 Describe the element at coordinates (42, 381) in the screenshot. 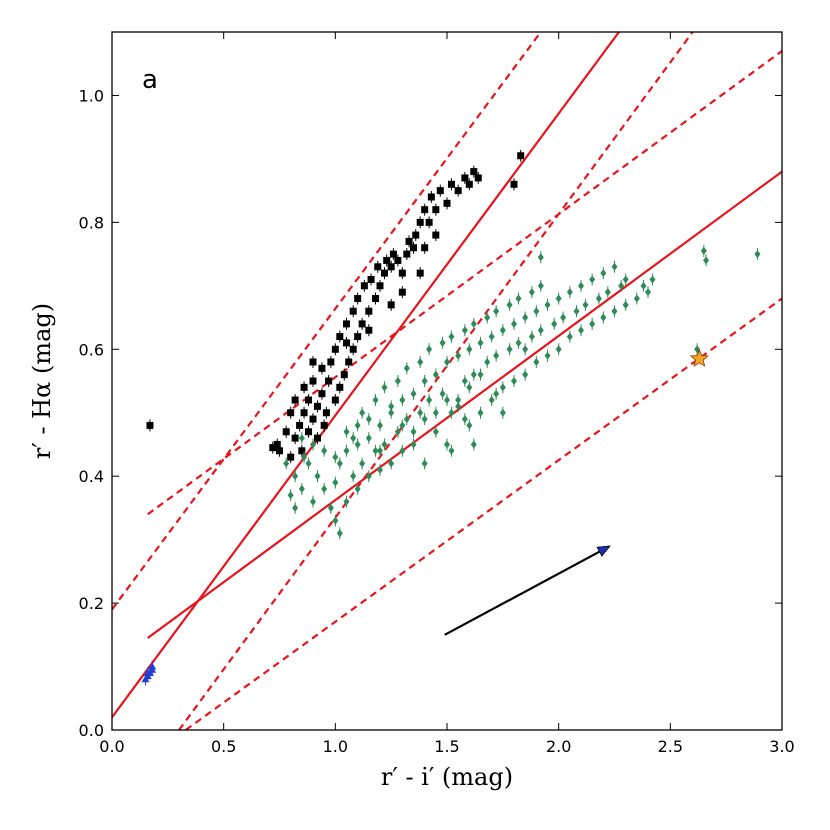

I see `y-axis-label: r′ - Hα (mag)` at that location.